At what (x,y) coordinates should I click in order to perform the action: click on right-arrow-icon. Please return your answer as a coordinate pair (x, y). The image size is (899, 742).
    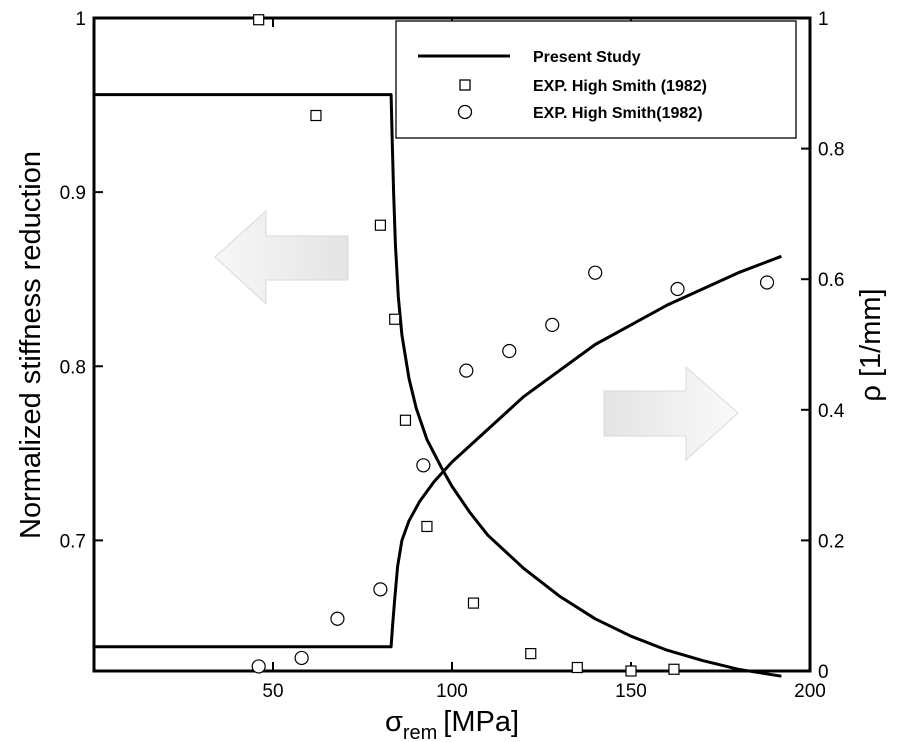
    Looking at the image, I should click on (671, 413).